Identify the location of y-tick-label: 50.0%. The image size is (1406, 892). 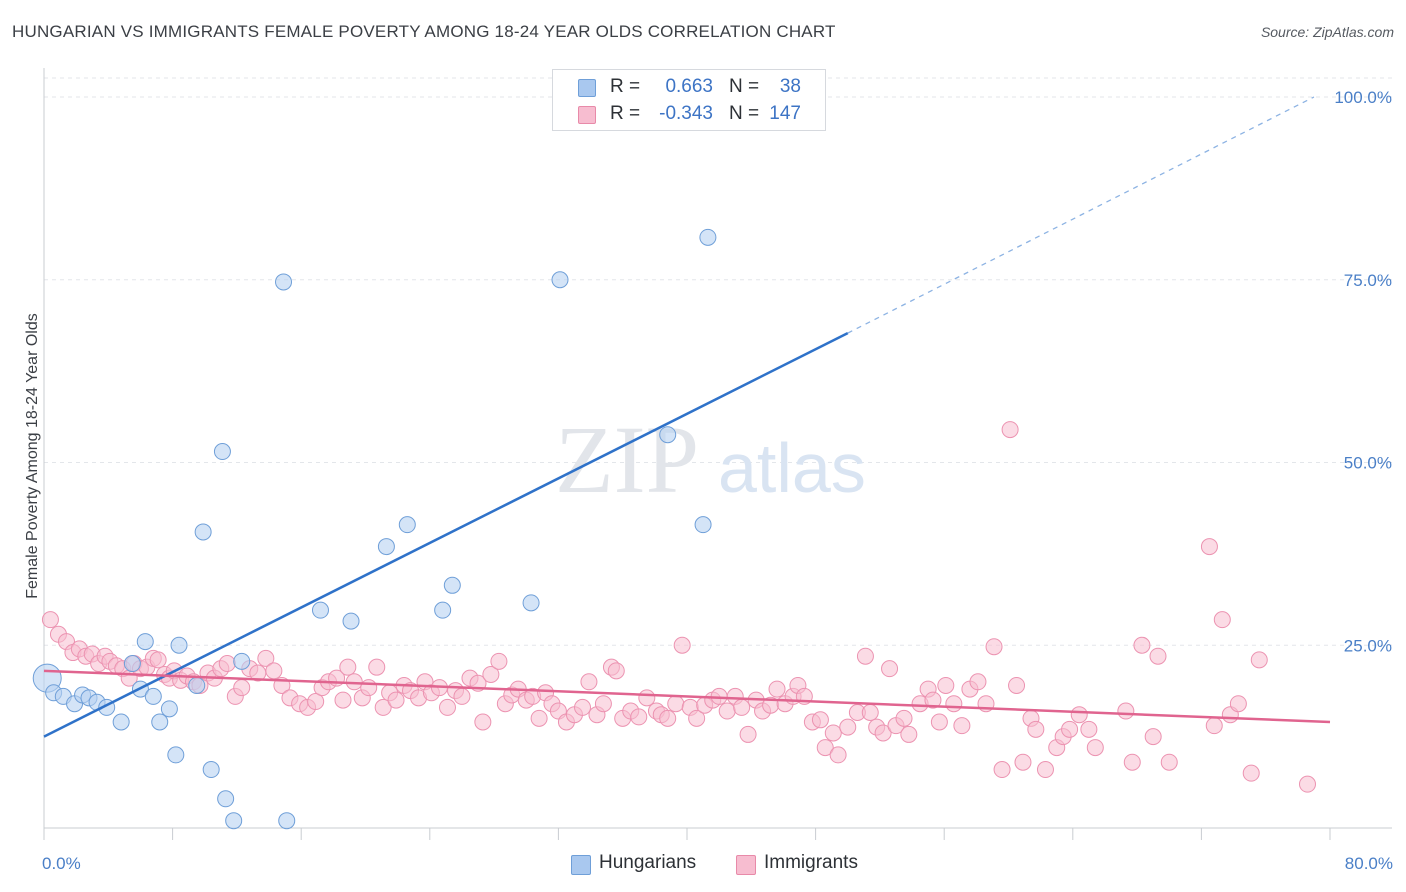
(1368, 463).